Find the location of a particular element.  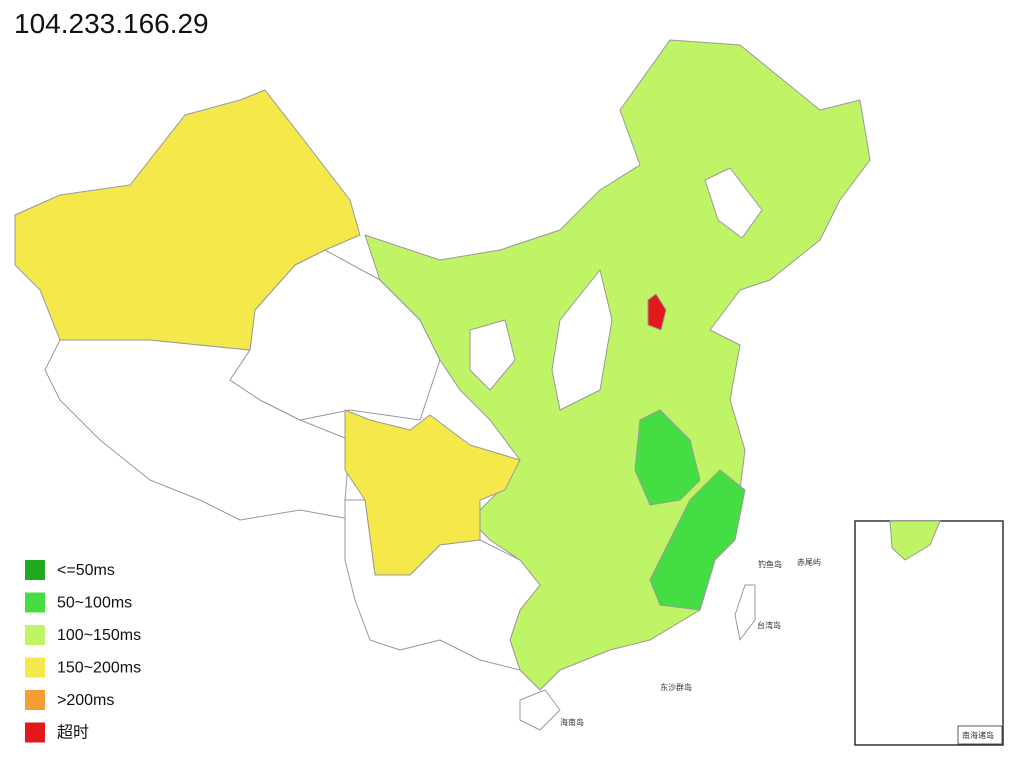

inset-frame is located at coordinates (929, 633).